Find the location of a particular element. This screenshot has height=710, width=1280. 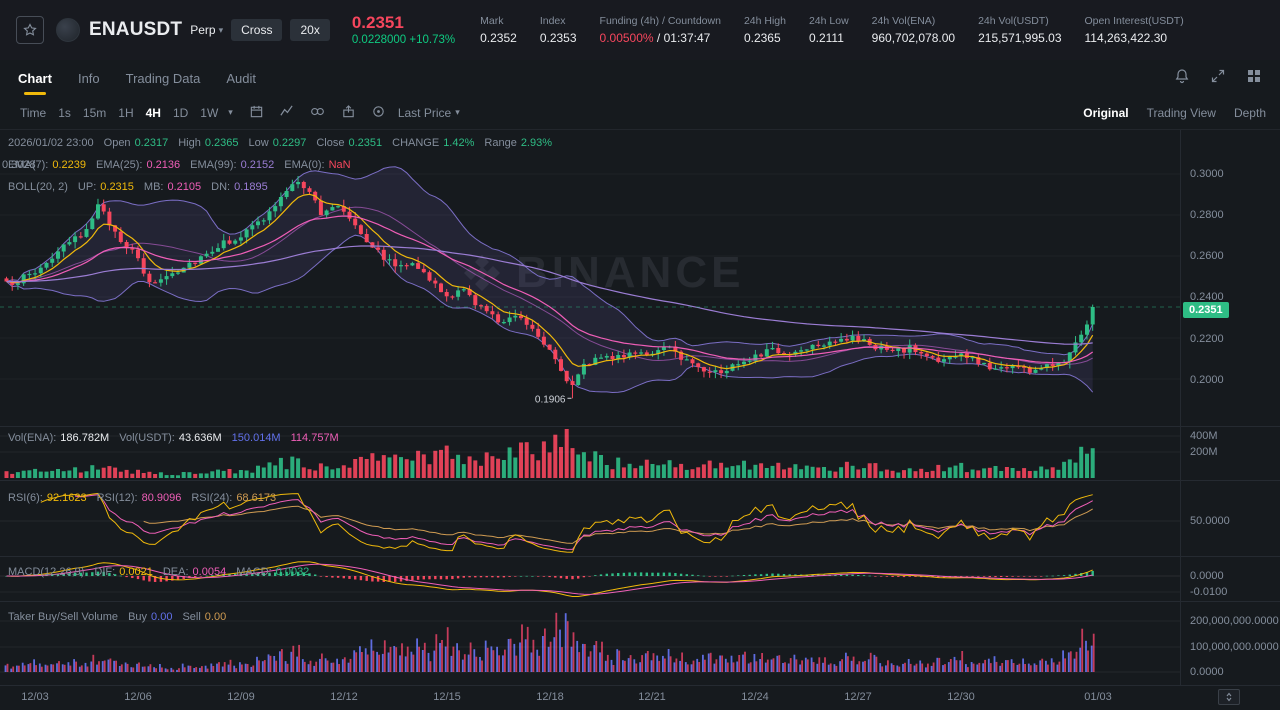

time-axis-label: 12/06 is located at coordinates (138, 697).